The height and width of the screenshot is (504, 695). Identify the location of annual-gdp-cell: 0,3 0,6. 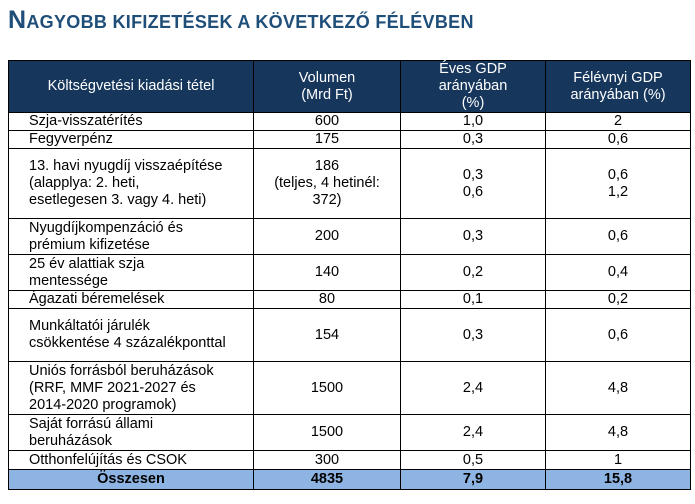
(473, 183).